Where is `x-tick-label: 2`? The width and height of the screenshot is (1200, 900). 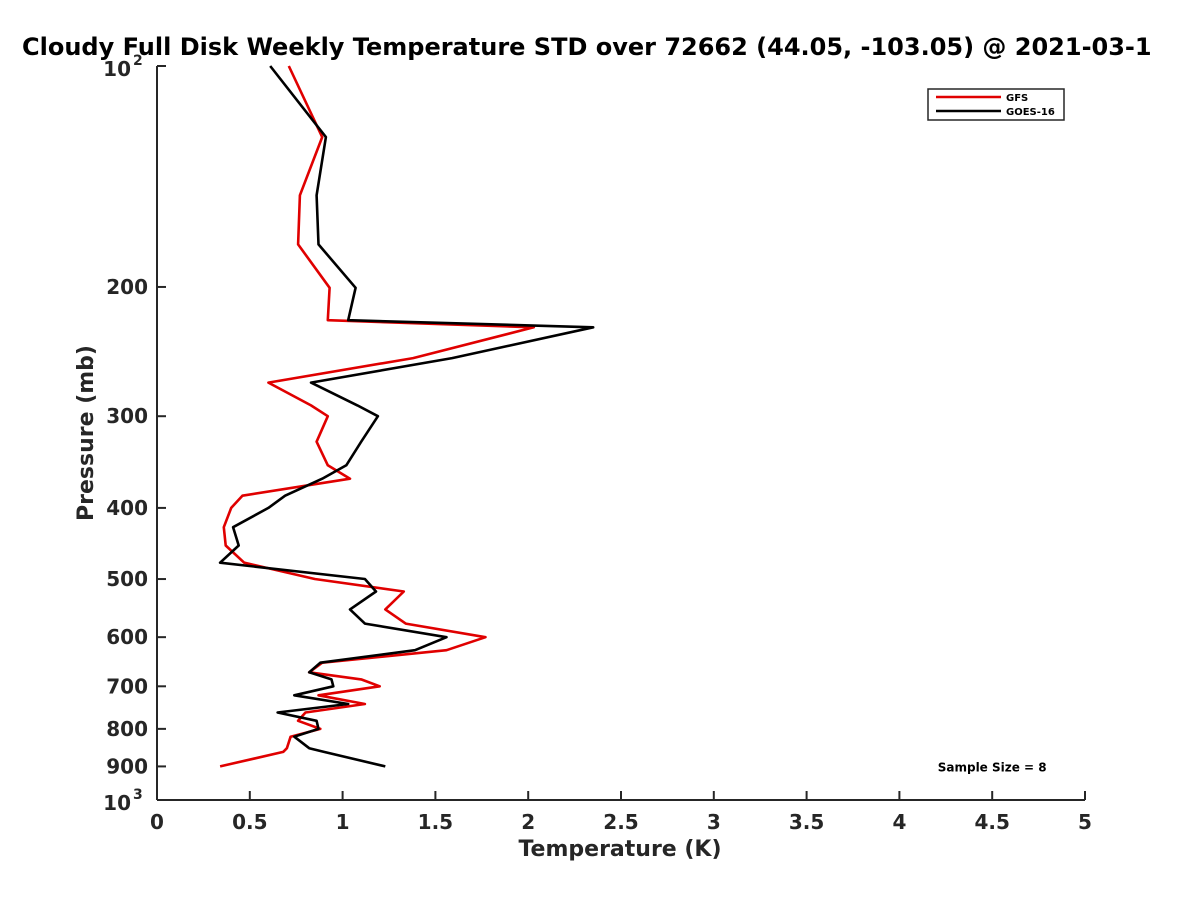
x-tick-label: 2 is located at coordinates (528, 822).